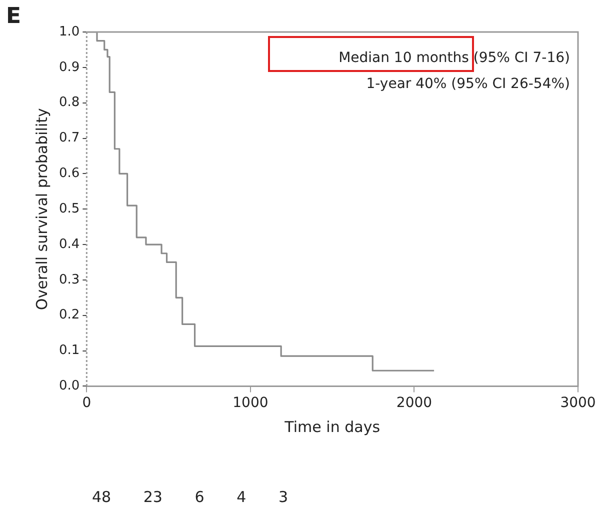 The height and width of the screenshot is (511, 600). Describe the element at coordinates (69, 208) in the screenshot. I see `y-tick-label: 0.5` at that location.